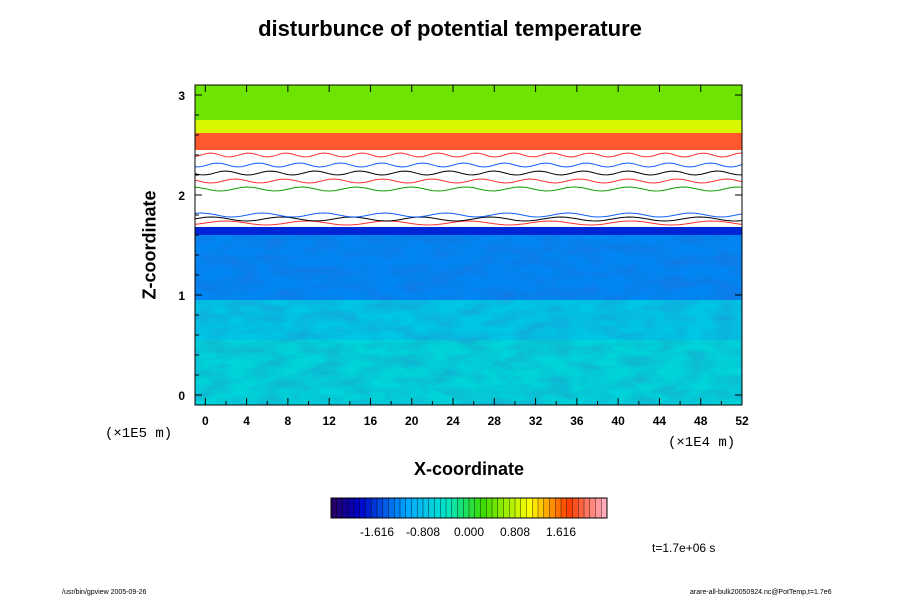  I want to click on x-tick-label: 4, so click(246, 421).